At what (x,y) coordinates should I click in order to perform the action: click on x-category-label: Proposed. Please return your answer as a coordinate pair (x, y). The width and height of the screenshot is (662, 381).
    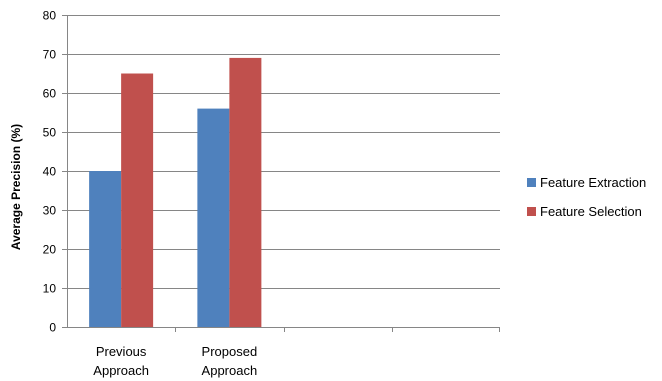
    Looking at the image, I should click on (230, 351).